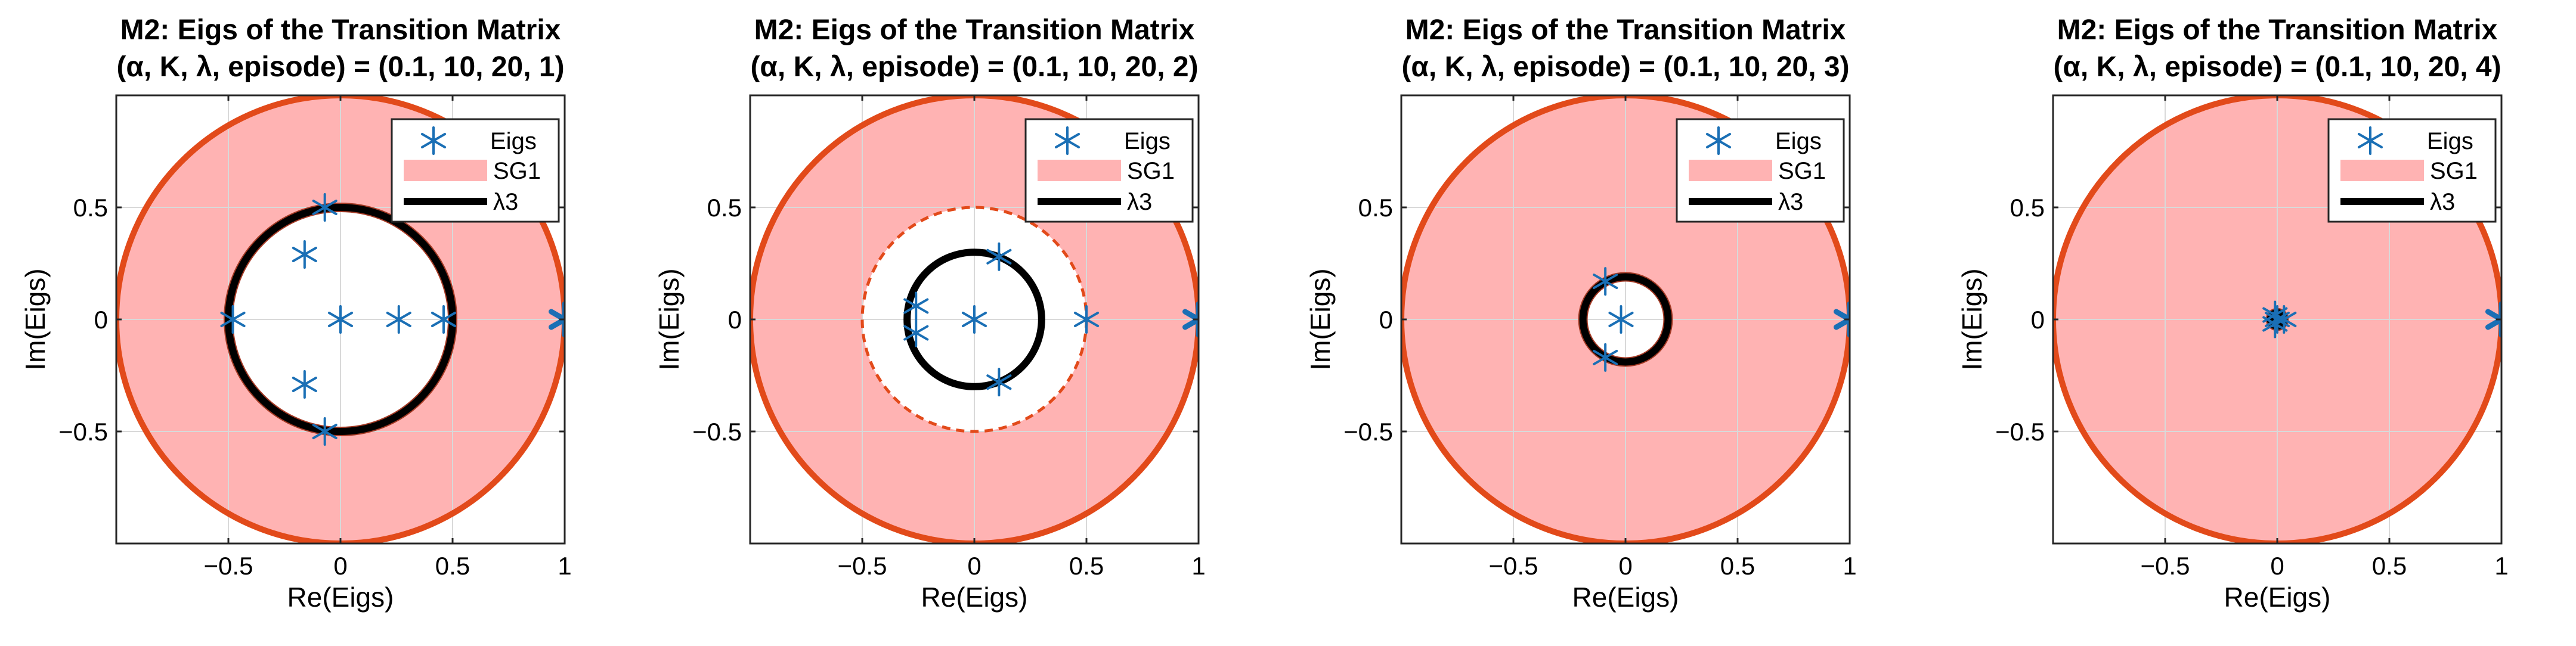 This screenshot has width=2576, height=646. What do you see at coordinates (974, 67) in the screenshot?
I see `chart-subtitle: (α, K, λ, episode) = (0.1, 10, 20, 2)` at bounding box center [974, 67].